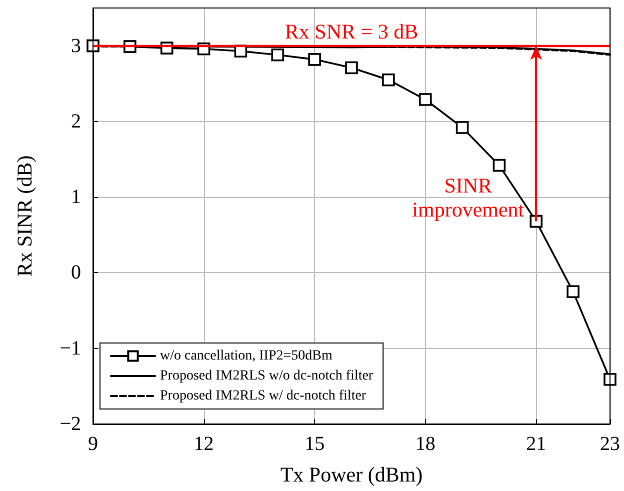 The height and width of the screenshot is (491, 624). Describe the element at coordinates (351, 31) in the screenshot. I see `ref-line-label: Rx SNR = 3 dB` at that location.